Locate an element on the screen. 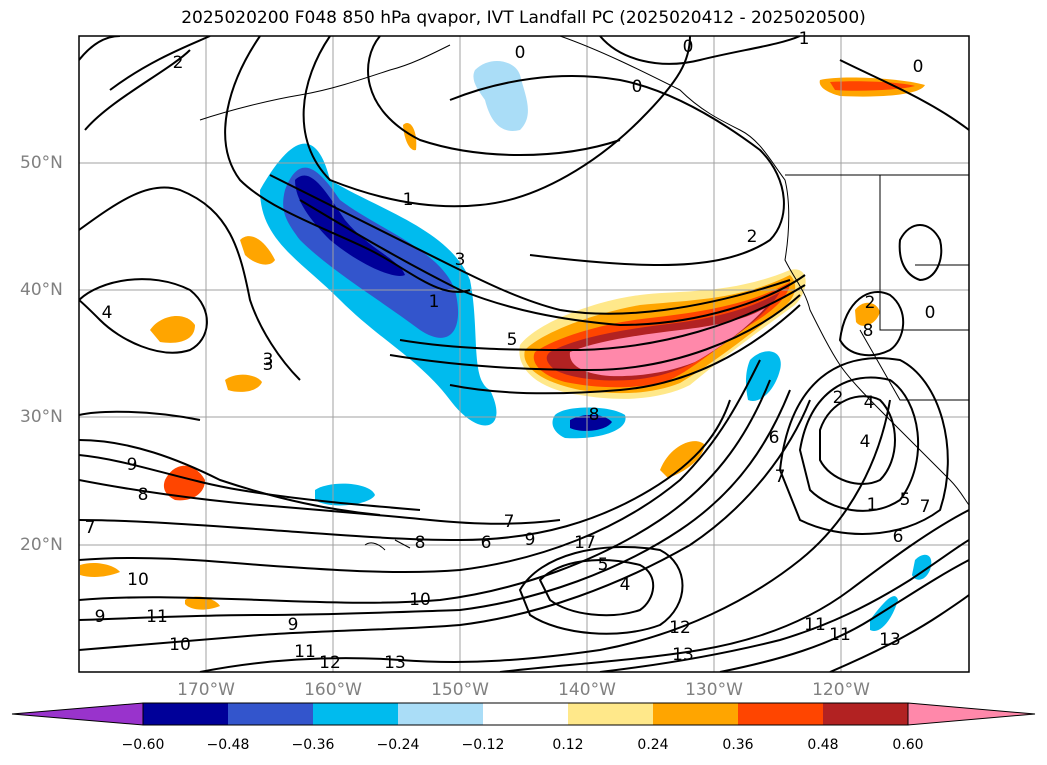 The height and width of the screenshot is (765, 1047). lat-label: 40°N is located at coordinates (41, 290).